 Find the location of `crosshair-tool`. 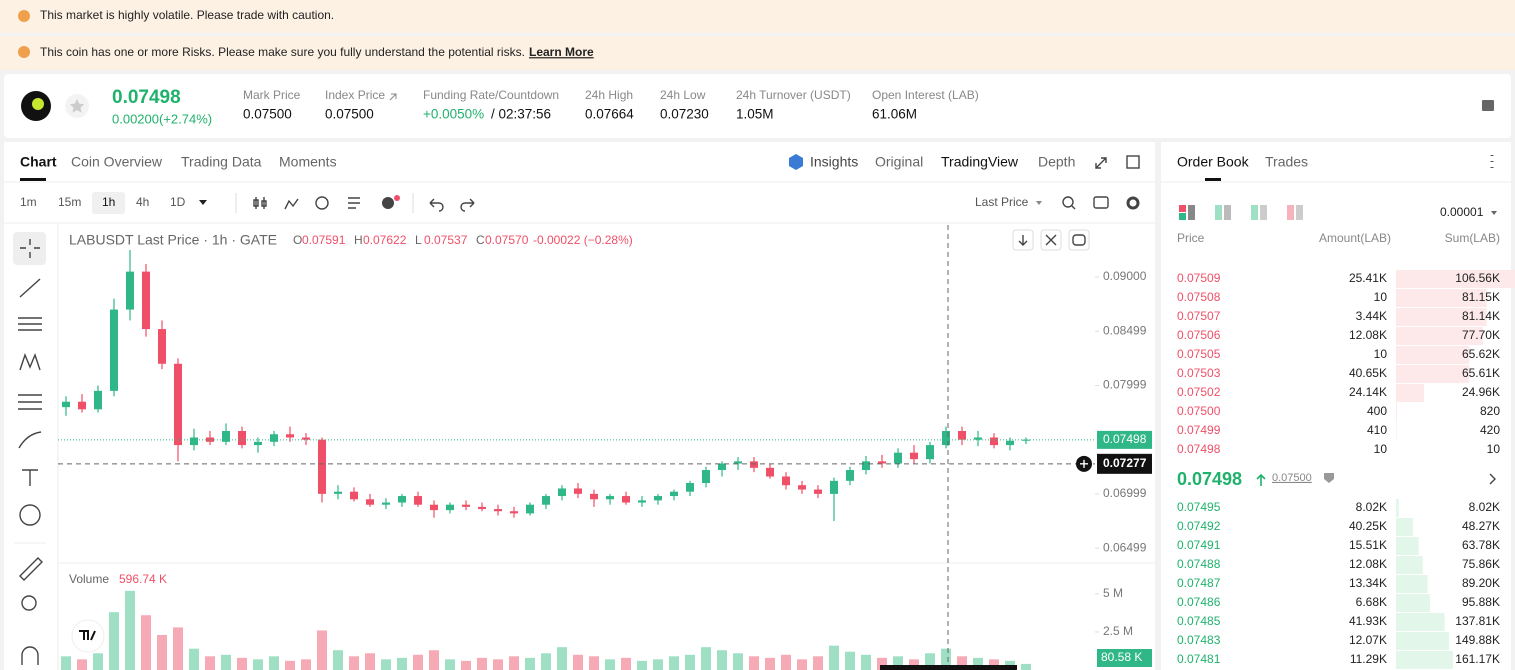

crosshair-tool is located at coordinates (30, 248).